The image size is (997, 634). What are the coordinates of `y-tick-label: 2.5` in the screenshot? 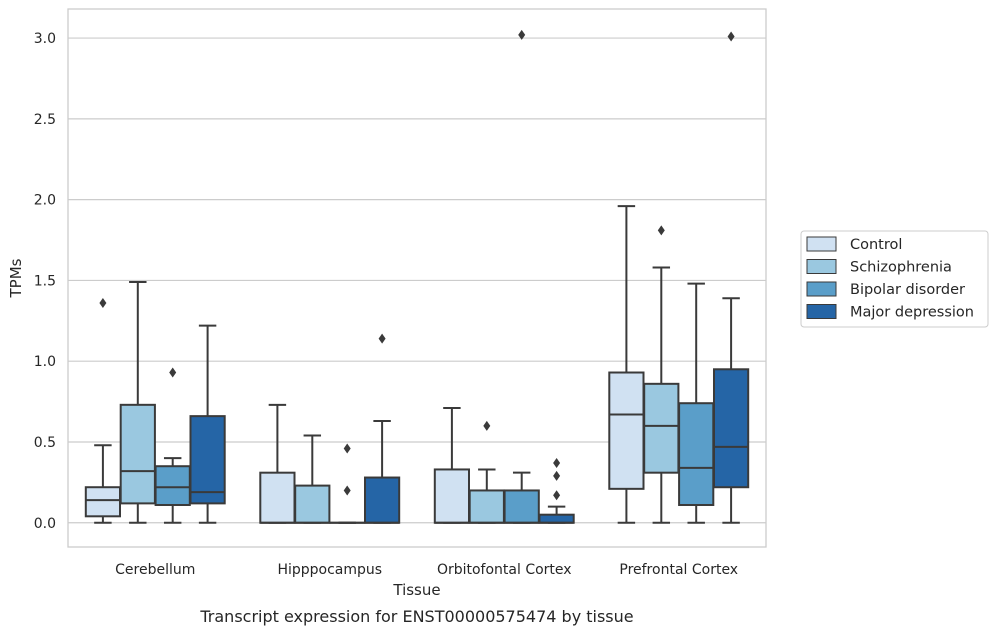 It's located at (45, 120).